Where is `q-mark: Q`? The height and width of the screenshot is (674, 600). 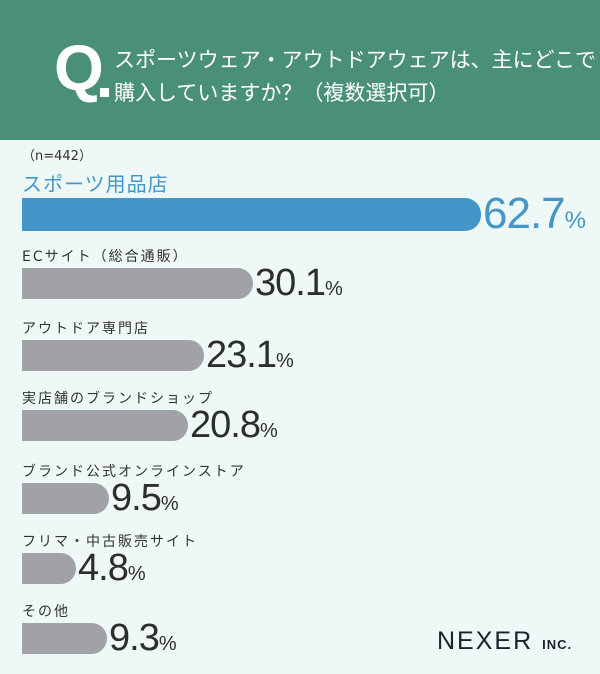 q-mark: Q is located at coordinates (79, 68).